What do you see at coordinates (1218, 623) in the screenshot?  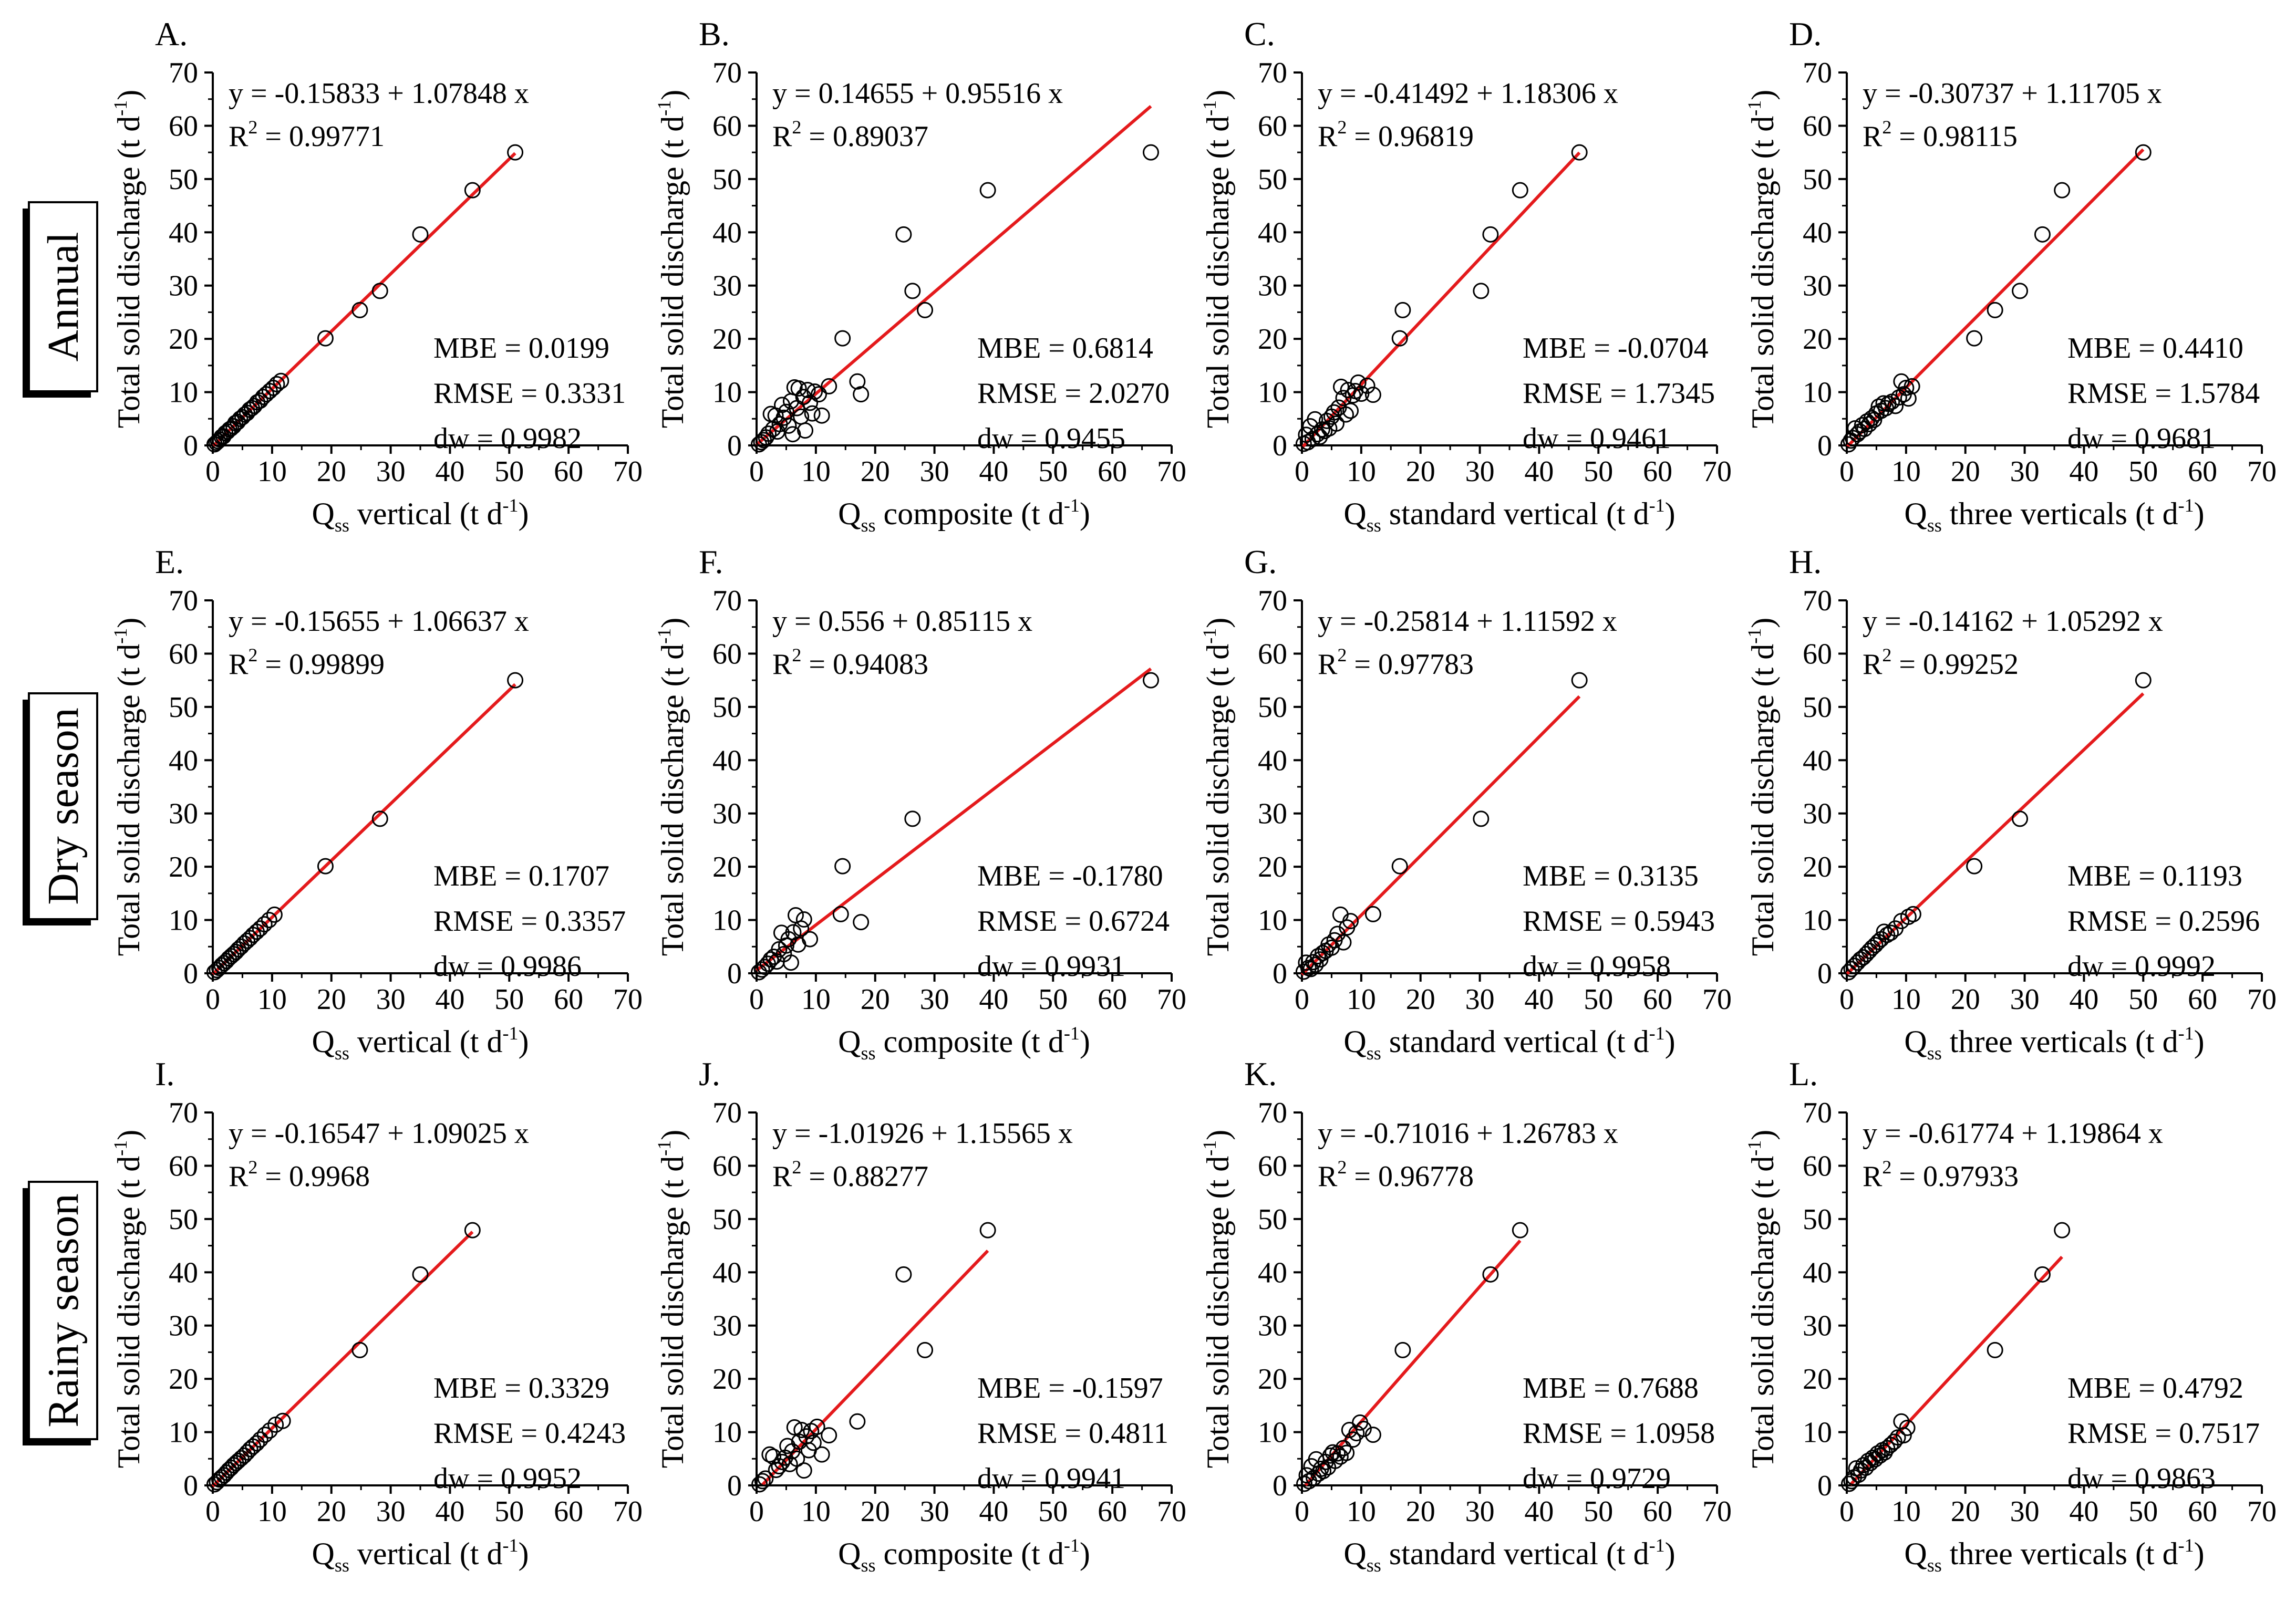 I see `y-axis-label-close: )` at bounding box center [1218, 623].